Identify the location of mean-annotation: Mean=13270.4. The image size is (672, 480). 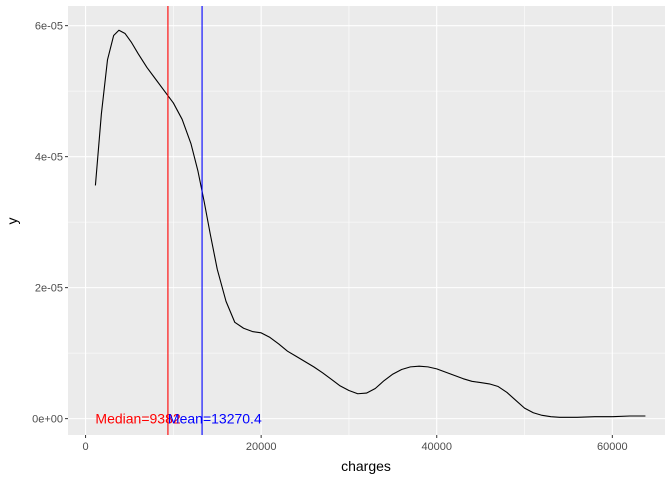
(215, 419).